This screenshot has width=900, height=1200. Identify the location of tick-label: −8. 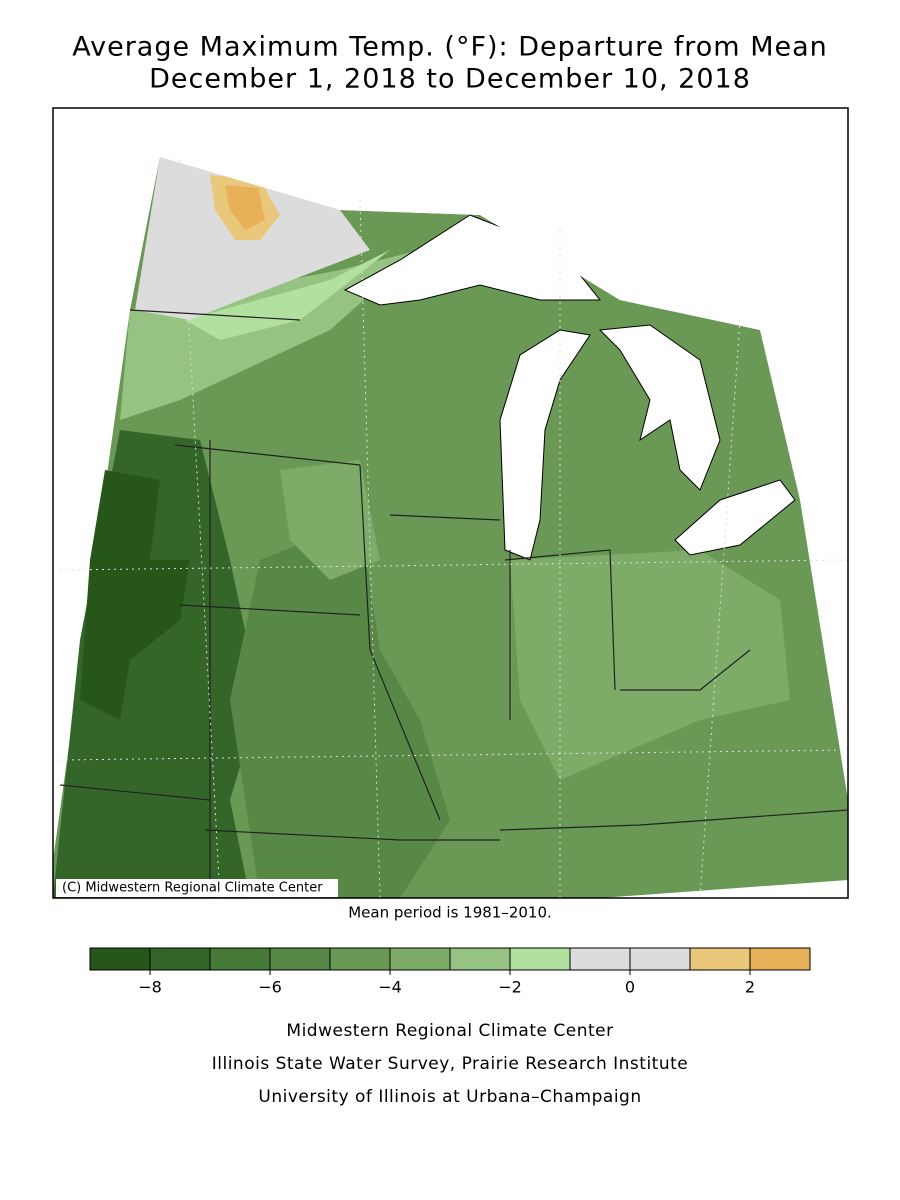
(150, 987).